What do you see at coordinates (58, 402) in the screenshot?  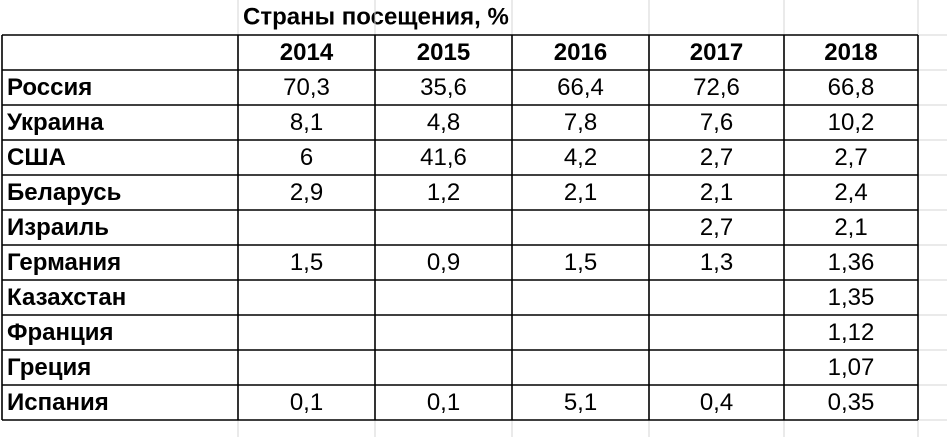 I see `row-label: Испания` at bounding box center [58, 402].